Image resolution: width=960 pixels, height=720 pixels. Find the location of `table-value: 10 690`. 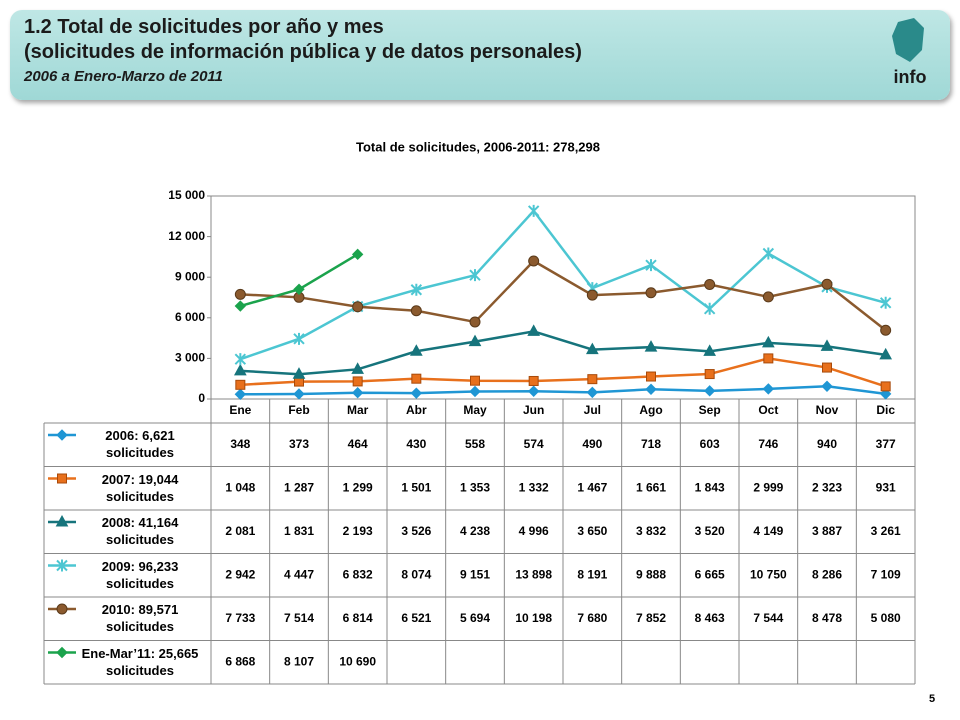

table-value: 10 690 is located at coordinates (357, 661).